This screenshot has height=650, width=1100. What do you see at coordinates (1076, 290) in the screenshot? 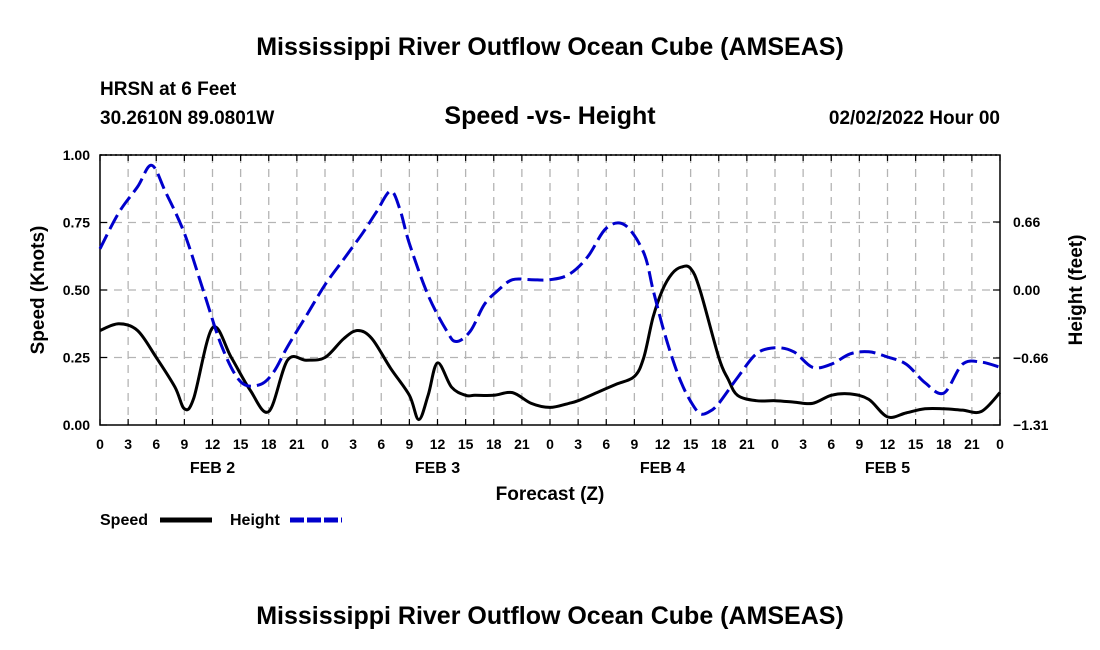
I see `y2-axis-label: Height (feet)` at bounding box center [1076, 290].